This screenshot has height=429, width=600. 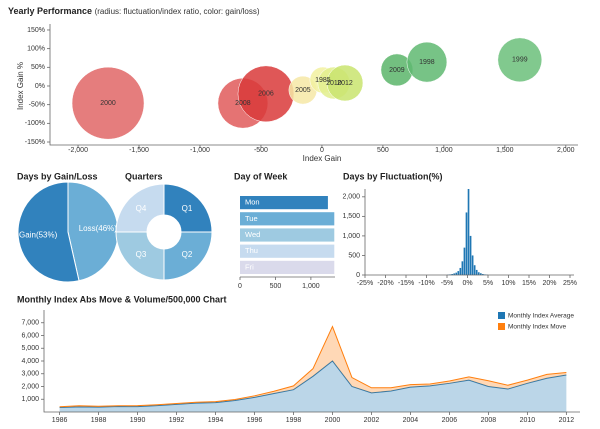 I want to click on x-tick-label: 2010, so click(x=528, y=420).